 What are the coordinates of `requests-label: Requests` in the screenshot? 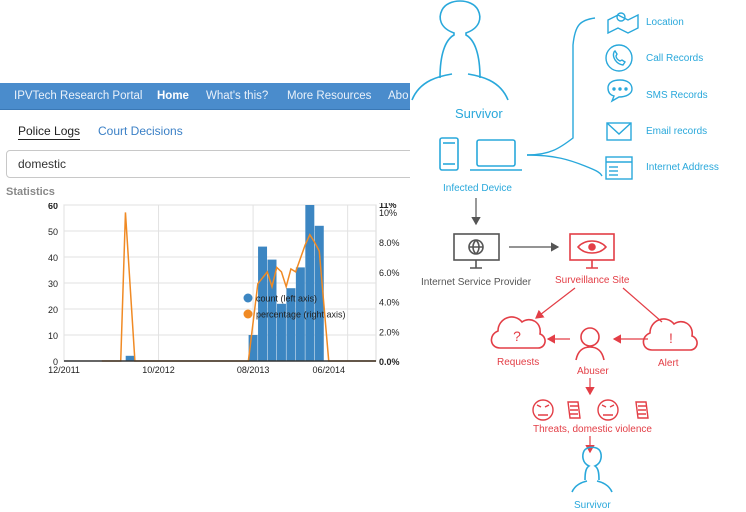 It's located at (518, 362).